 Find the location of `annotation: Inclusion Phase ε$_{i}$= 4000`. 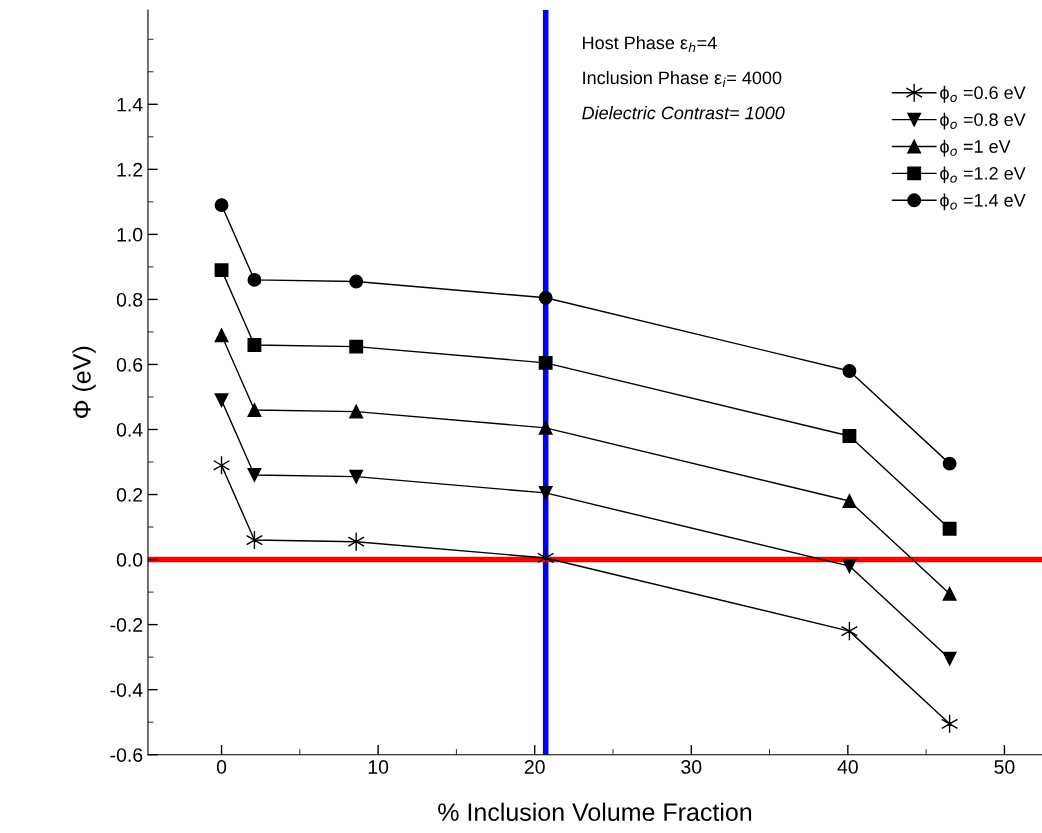

annotation: Inclusion Phase ε$_{i}$= 4000 is located at coordinates (682, 79).